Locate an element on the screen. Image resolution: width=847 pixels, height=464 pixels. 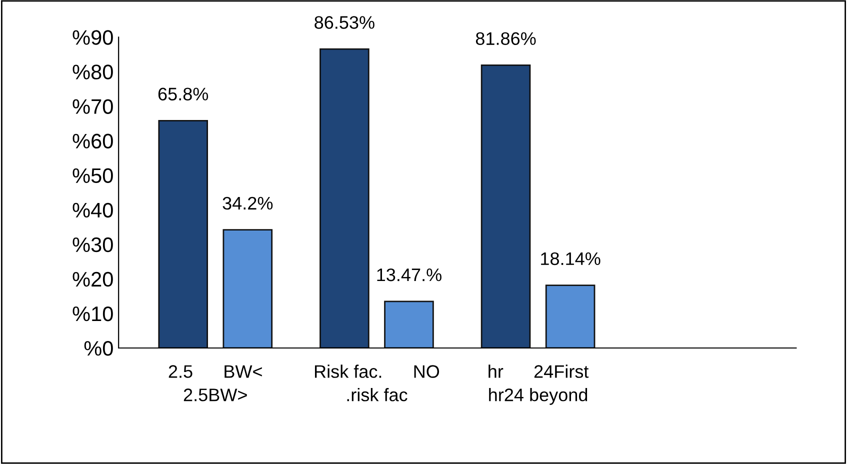
y-tick-label: %70 is located at coordinates (92, 106).